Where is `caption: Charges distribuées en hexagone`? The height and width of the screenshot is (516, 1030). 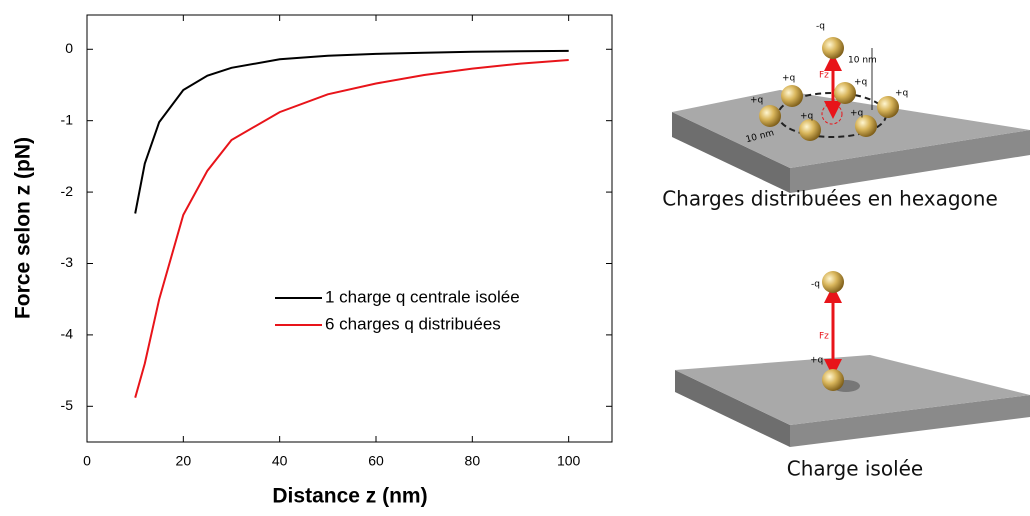 caption: Charges distribuées en hexagone is located at coordinates (830, 199).